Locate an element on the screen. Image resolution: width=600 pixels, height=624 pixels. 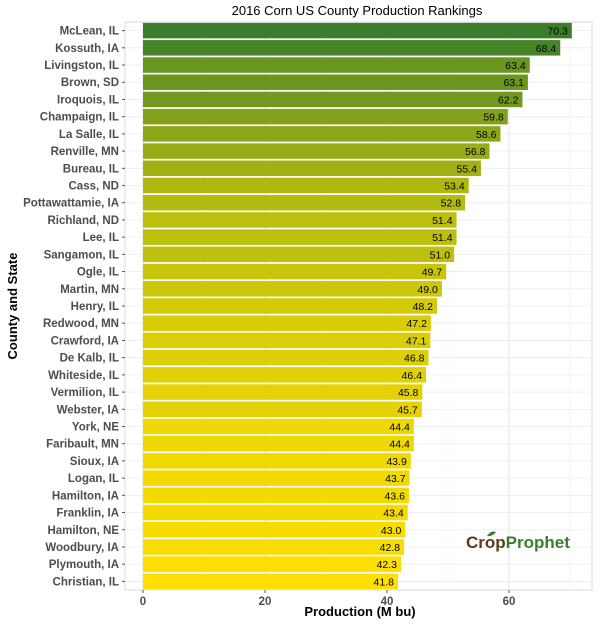
value-label: 70.3 is located at coordinates (557, 32).